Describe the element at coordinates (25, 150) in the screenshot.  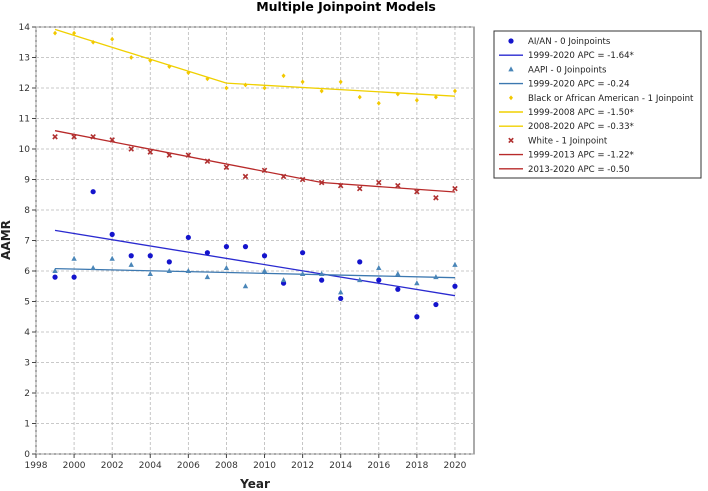
I see `y-tick-label: 10` at that location.